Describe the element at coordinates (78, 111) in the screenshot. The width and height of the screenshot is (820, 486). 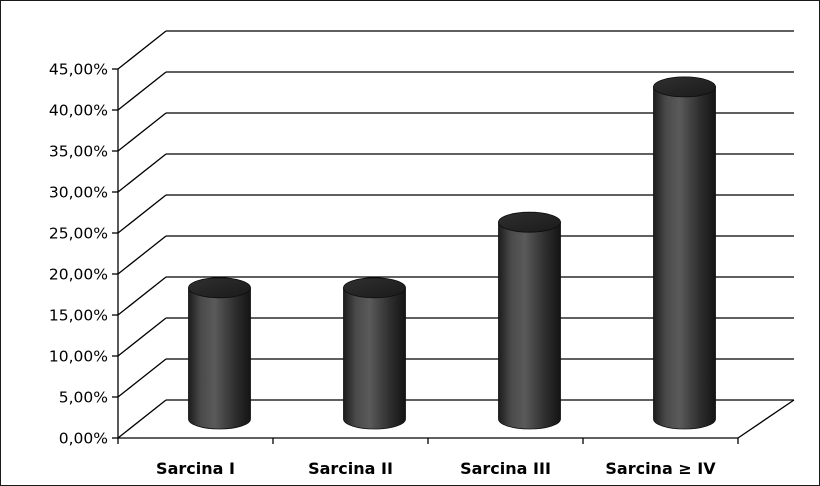
I see `y-tick-label: 40,00%` at that location.